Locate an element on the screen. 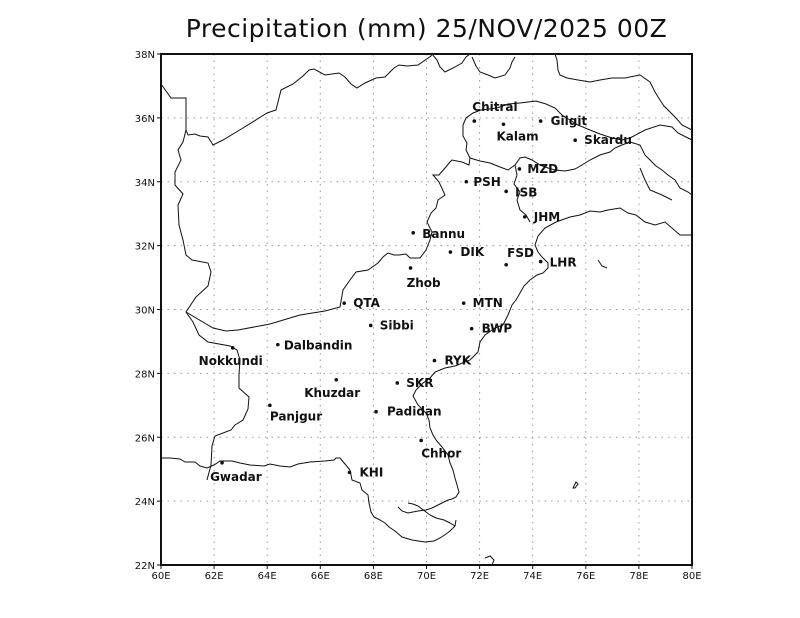  x-tick-label: 74E is located at coordinates (532, 576).